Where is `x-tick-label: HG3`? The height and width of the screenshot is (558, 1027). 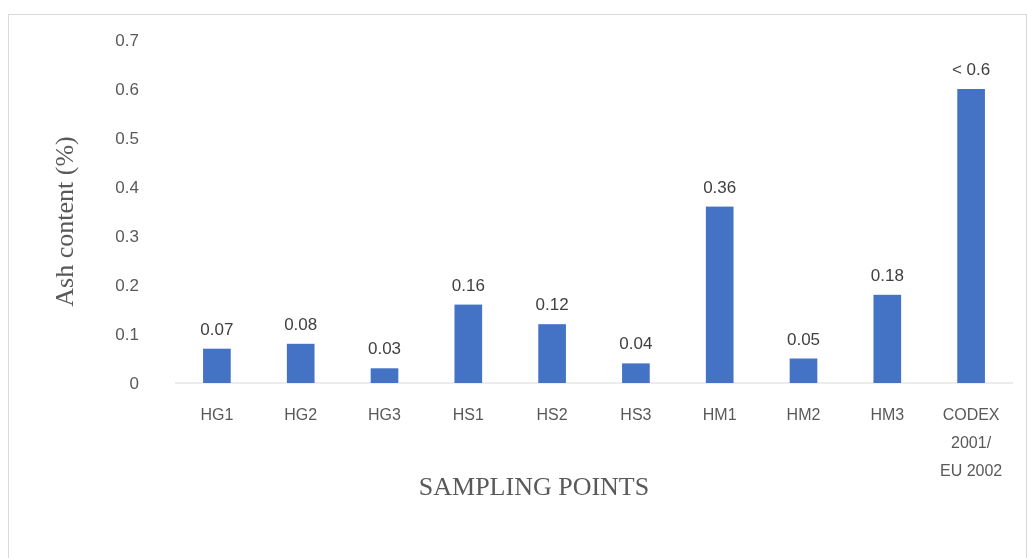
x-tick-label: HG3 is located at coordinates (385, 414).